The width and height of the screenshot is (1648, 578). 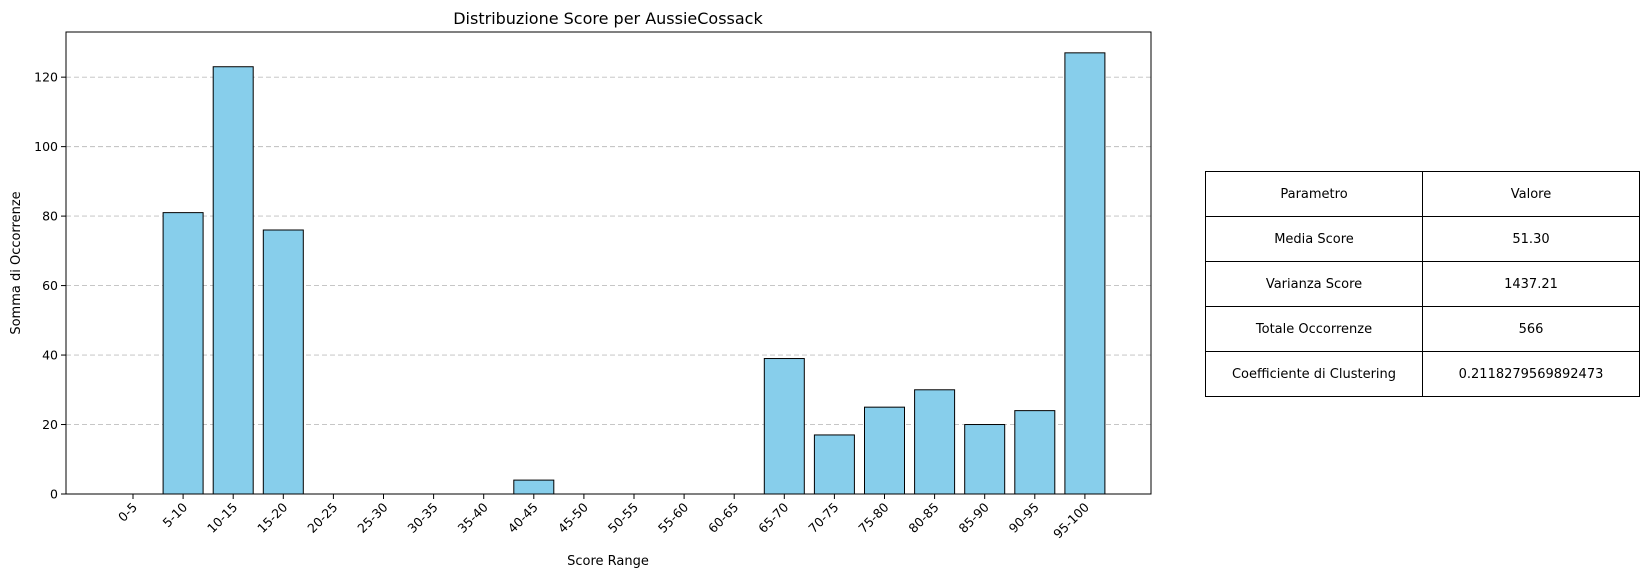 What do you see at coordinates (46, 77) in the screenshot?
I see `y-tick-label: 120` at bounding box center [46, 77].